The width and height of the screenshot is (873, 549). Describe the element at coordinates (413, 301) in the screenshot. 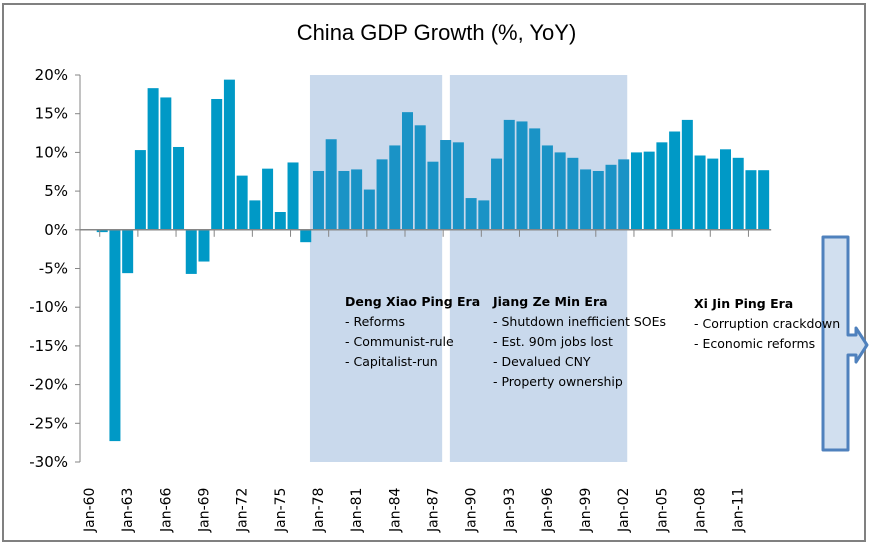

I see `annotation-heading: Deng Xiao Ping Era` at that location.